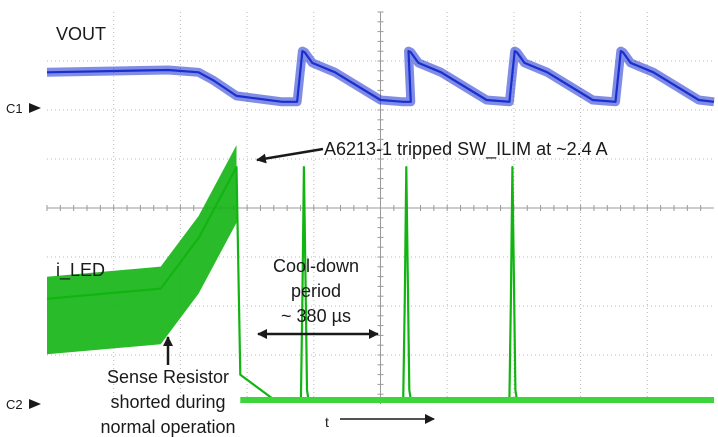  What do you see at coordinates (81, 34) in the screenshot?
I see `channel-label-vout: VOUT` at bounding box center [81, 34].